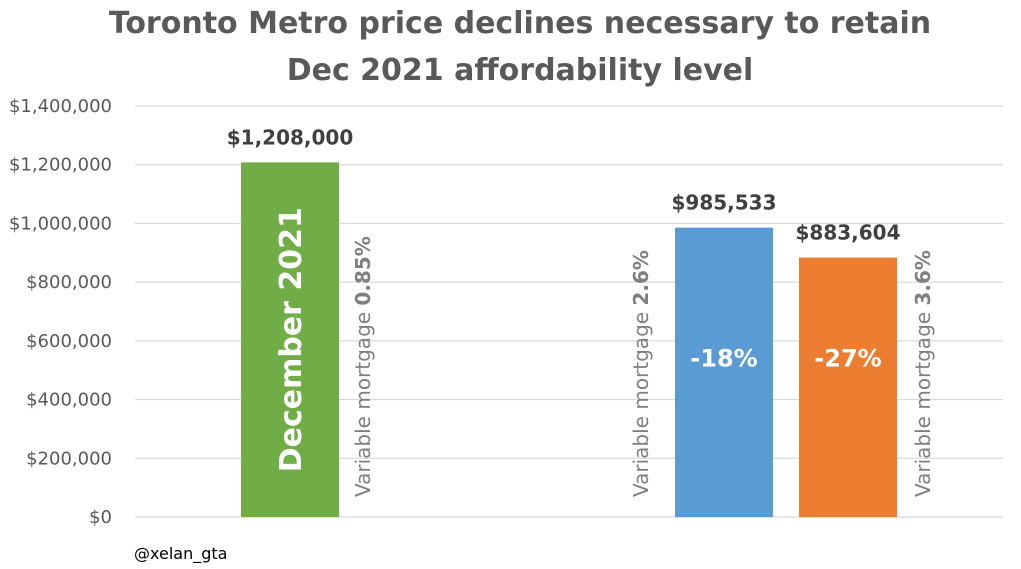  I want to click on y-tick-label: $200,000, so click(69, 458).